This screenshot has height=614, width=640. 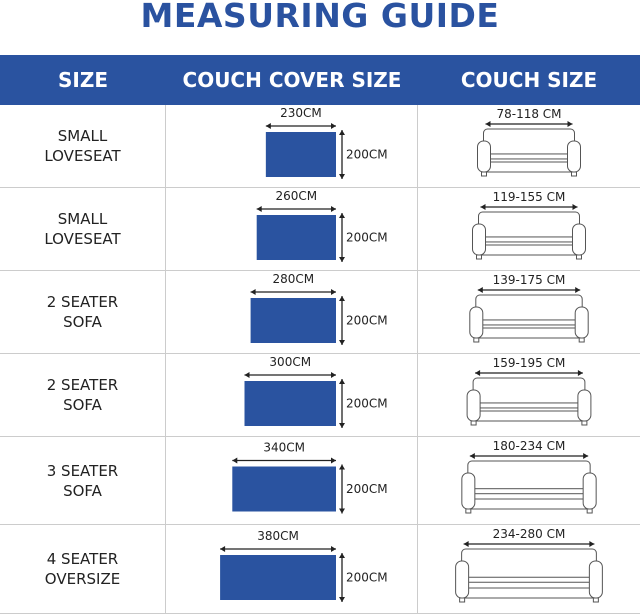 I want to click on table-row: 3 SEATER SOFA 340CM 200CM 180-234 CM, so click(x=320, y=481).